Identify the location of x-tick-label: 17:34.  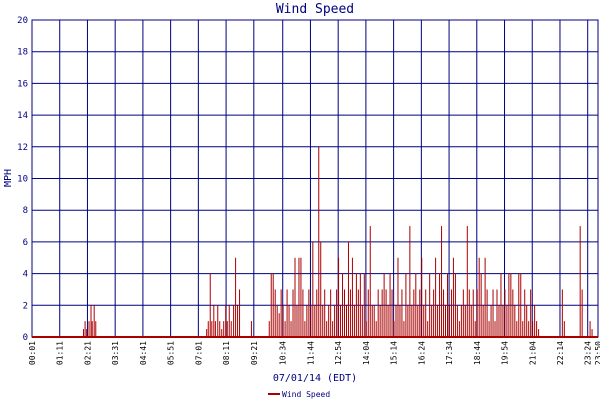
(449, 353).